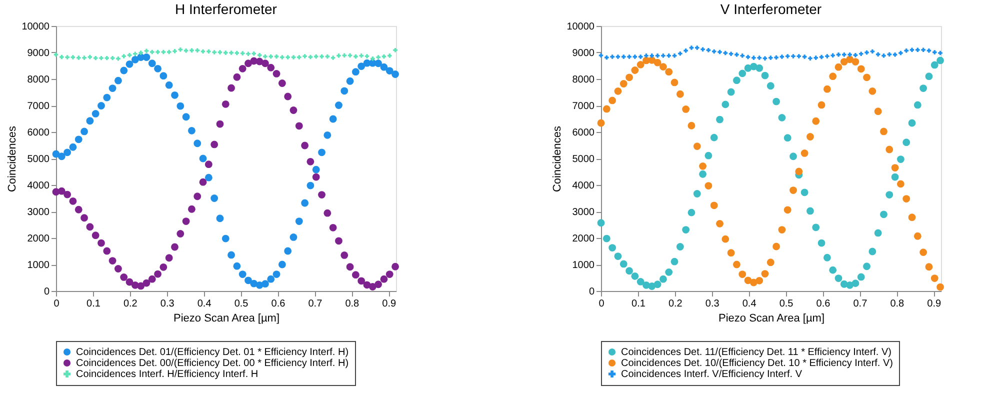 The image size is (996, 417). What do you see at coordinates (757, 363) in the screenshot?
I see `legend-label: Coincidences Det. 10/(Efficiency Det. 10 * Efficiency Interf. V)` at bounding box center [757, 363].